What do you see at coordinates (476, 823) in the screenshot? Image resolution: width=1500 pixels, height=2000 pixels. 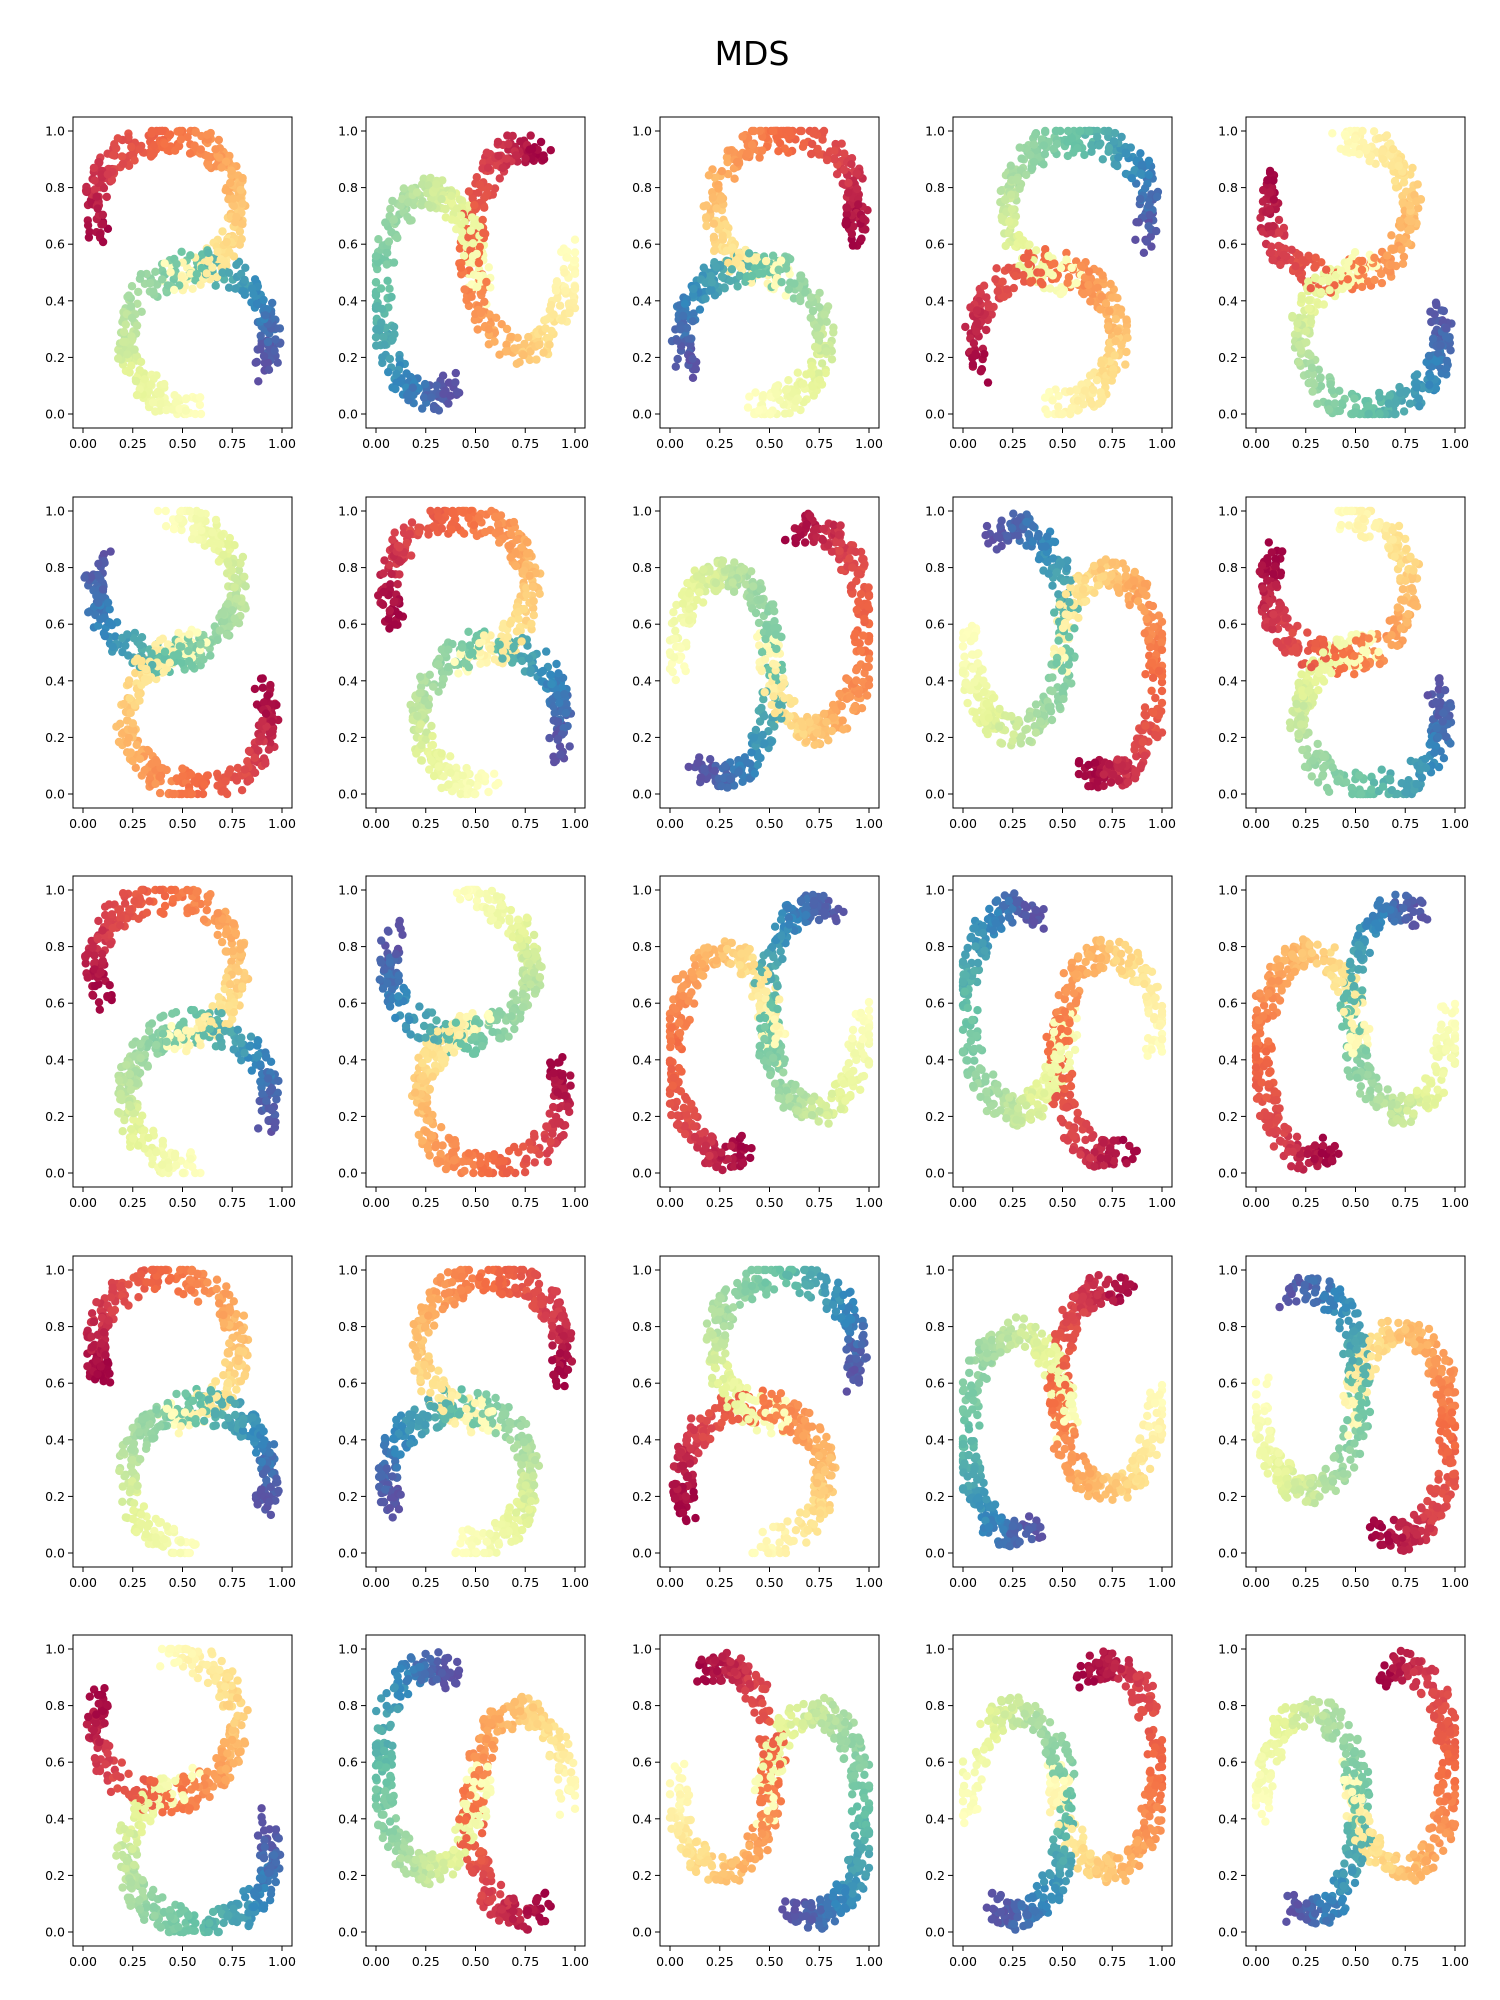 I see `x-tick-label: 0.50` at bounding box center [476, 823].